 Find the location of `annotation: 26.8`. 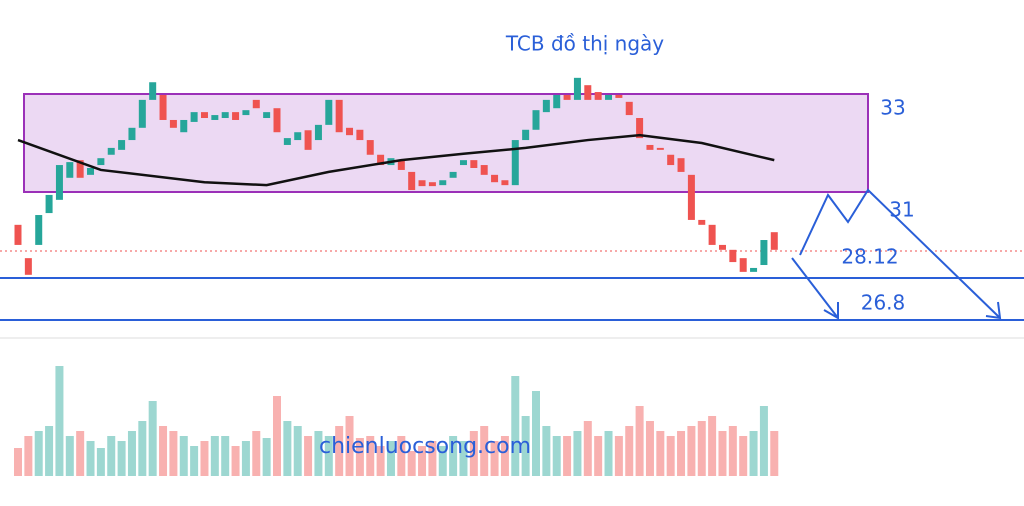

annotation: 26.8 is located at coordinates (883, 303).